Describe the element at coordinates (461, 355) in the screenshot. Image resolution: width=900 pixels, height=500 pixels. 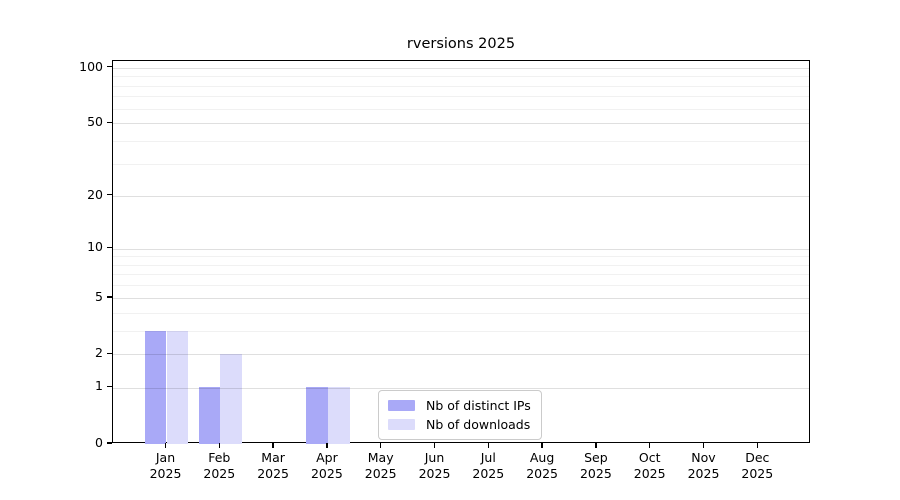
I see `gridline-major-y2` at that location.